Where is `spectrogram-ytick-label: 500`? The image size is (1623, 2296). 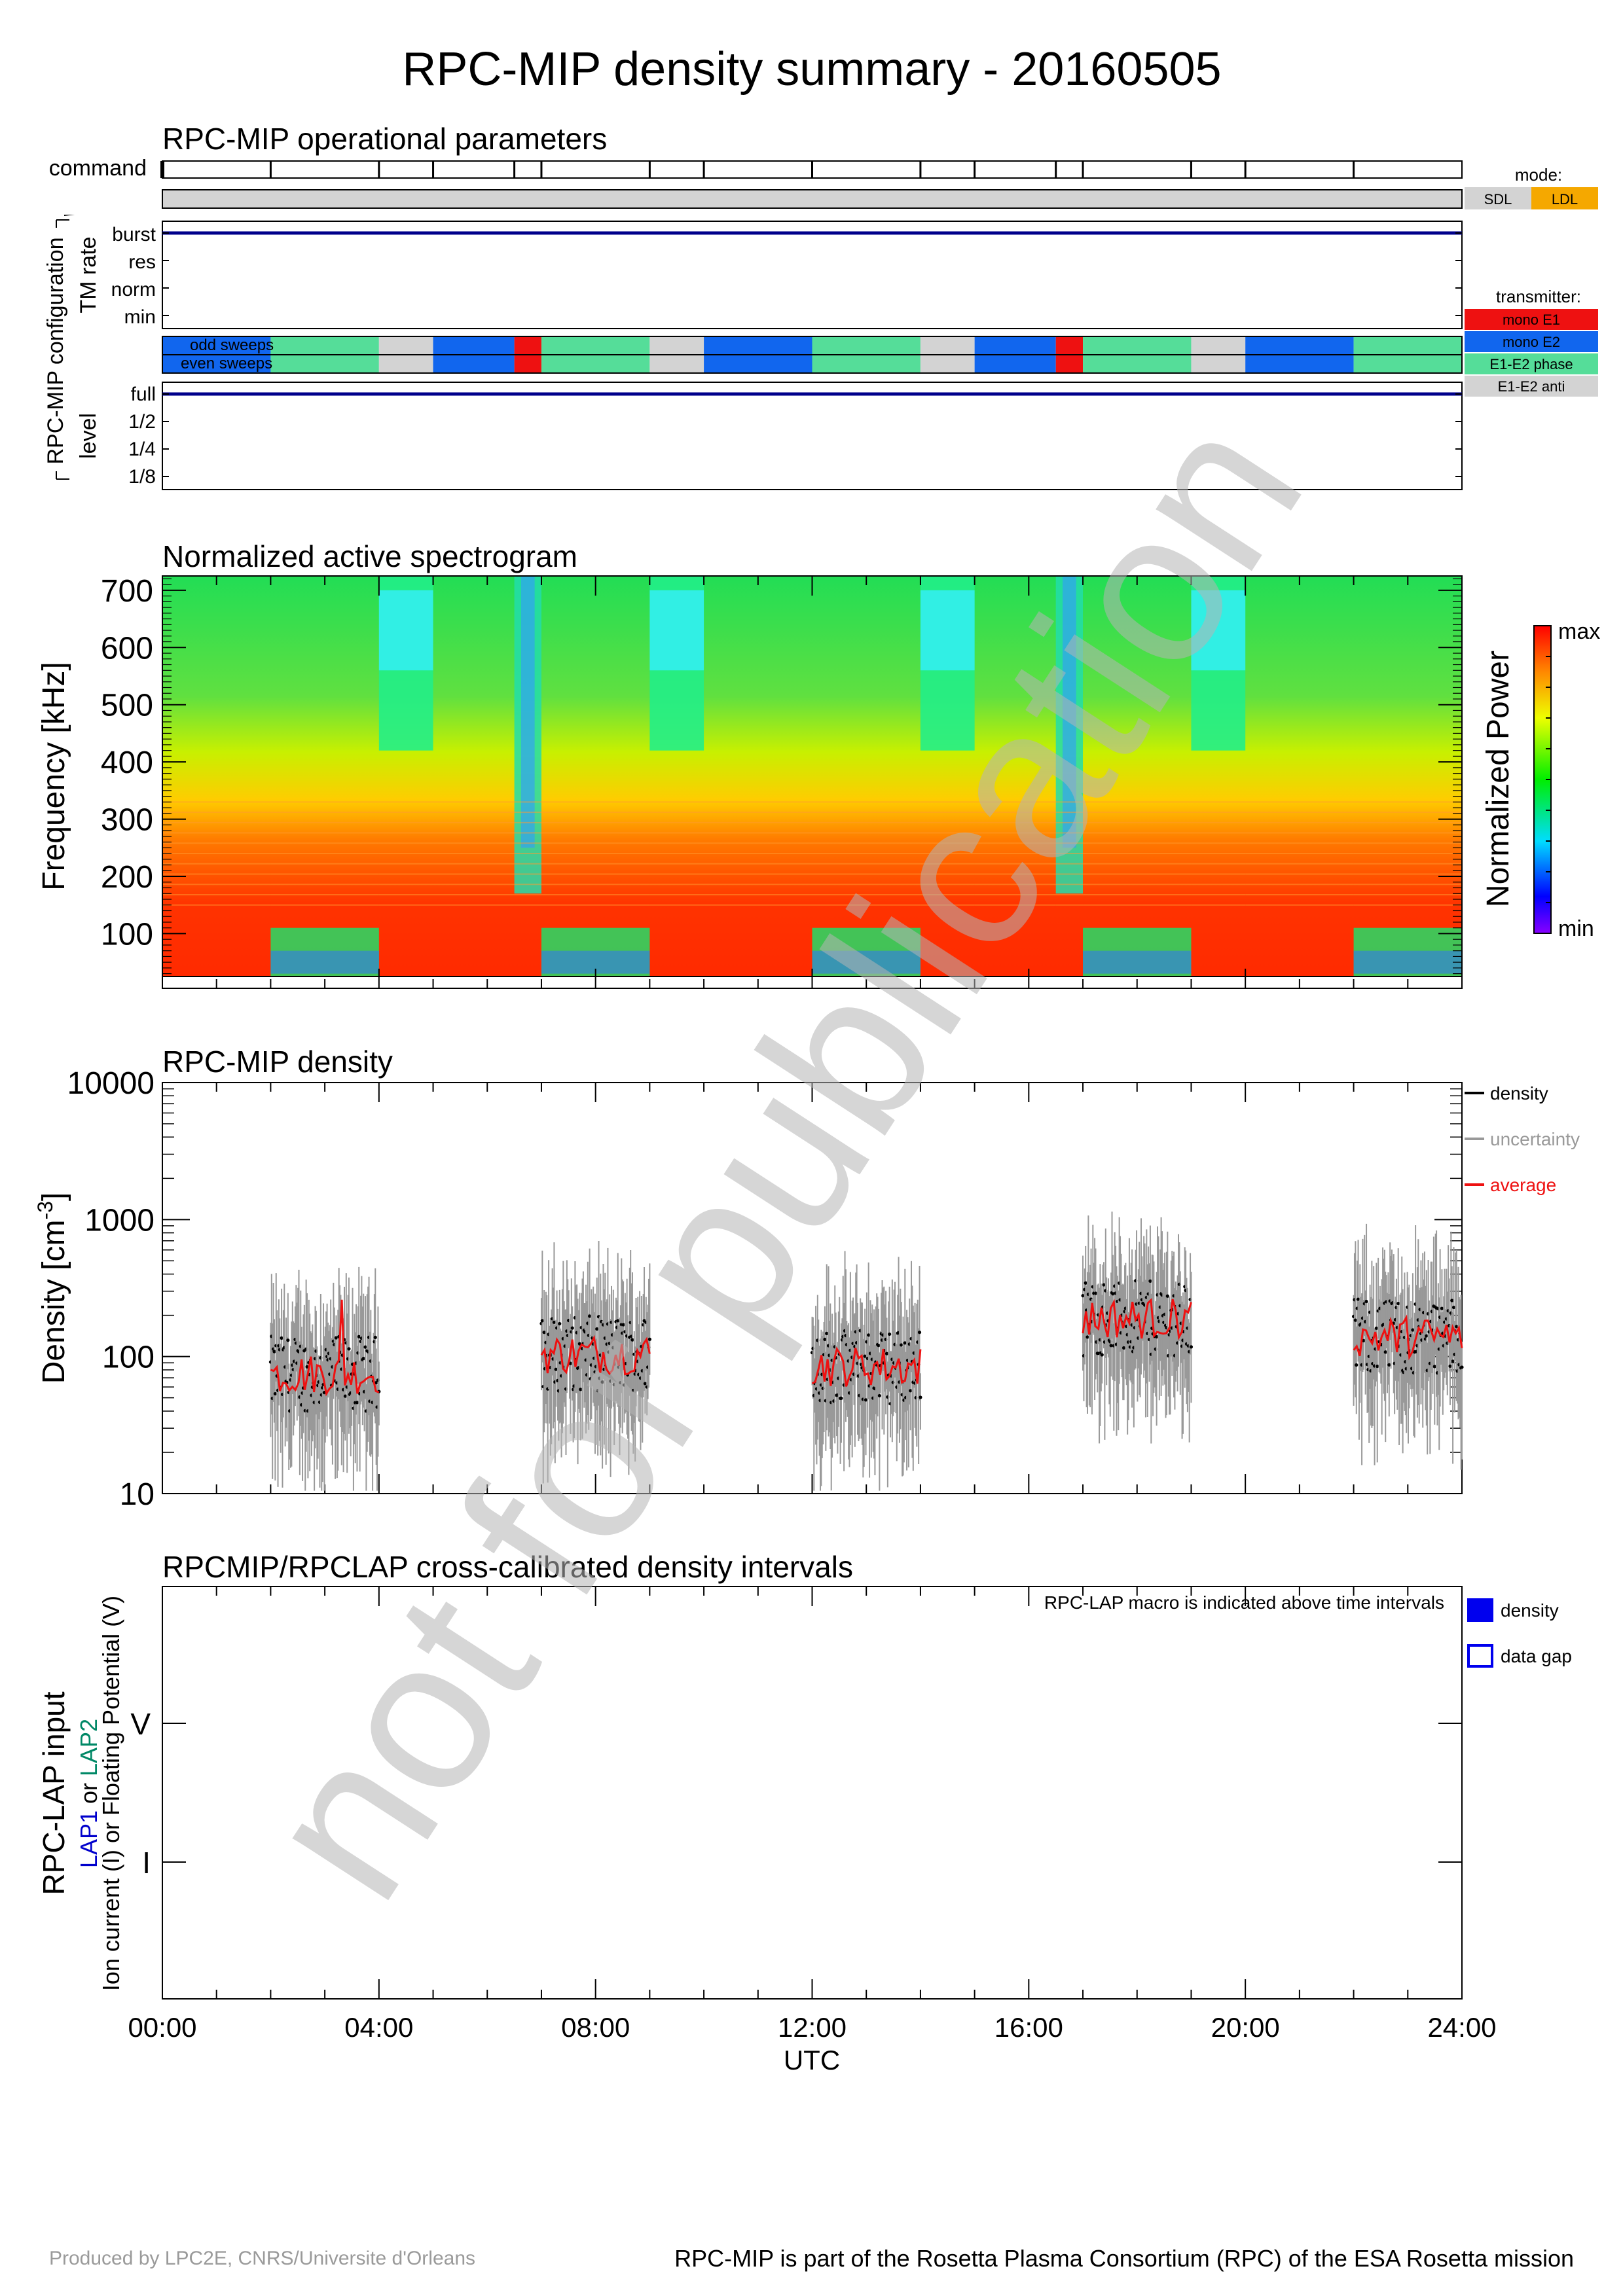 spectrogram-ytick-label: 500 is located at coordinates (127, 706).